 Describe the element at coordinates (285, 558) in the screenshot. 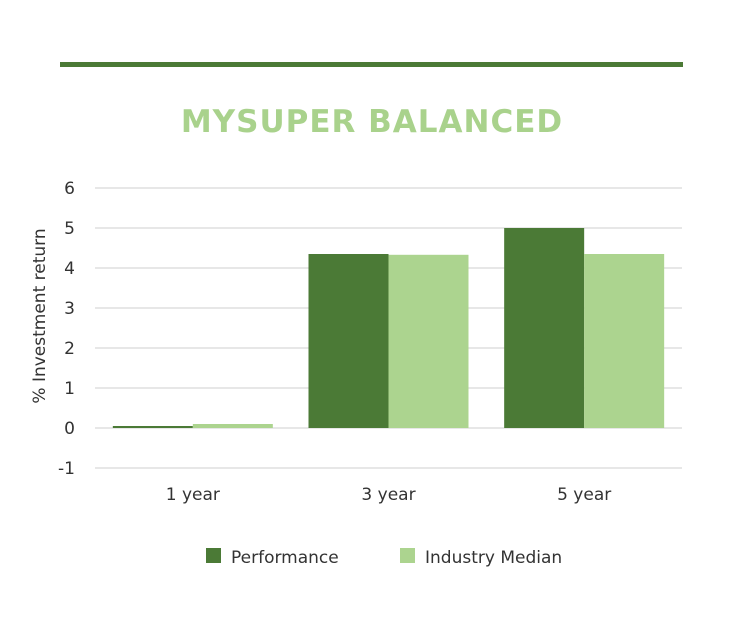

I see `legend-label: Performance` at that location.